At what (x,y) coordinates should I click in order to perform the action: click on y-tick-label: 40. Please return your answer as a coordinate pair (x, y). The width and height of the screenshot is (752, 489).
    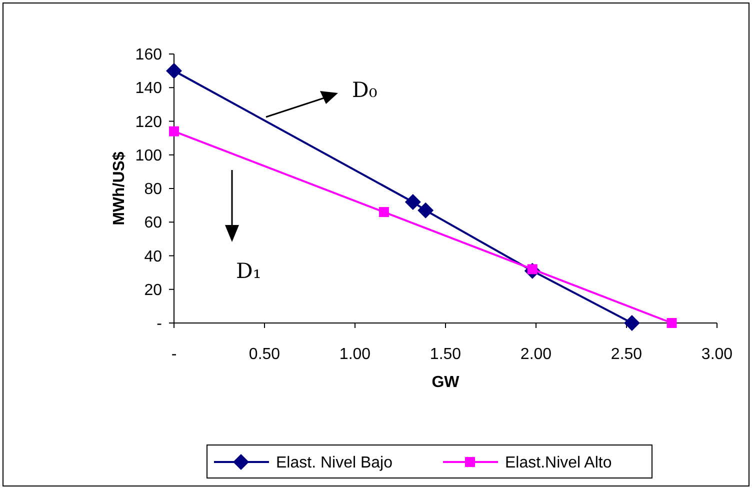
    Looking at the image, I should click on (153, 257).